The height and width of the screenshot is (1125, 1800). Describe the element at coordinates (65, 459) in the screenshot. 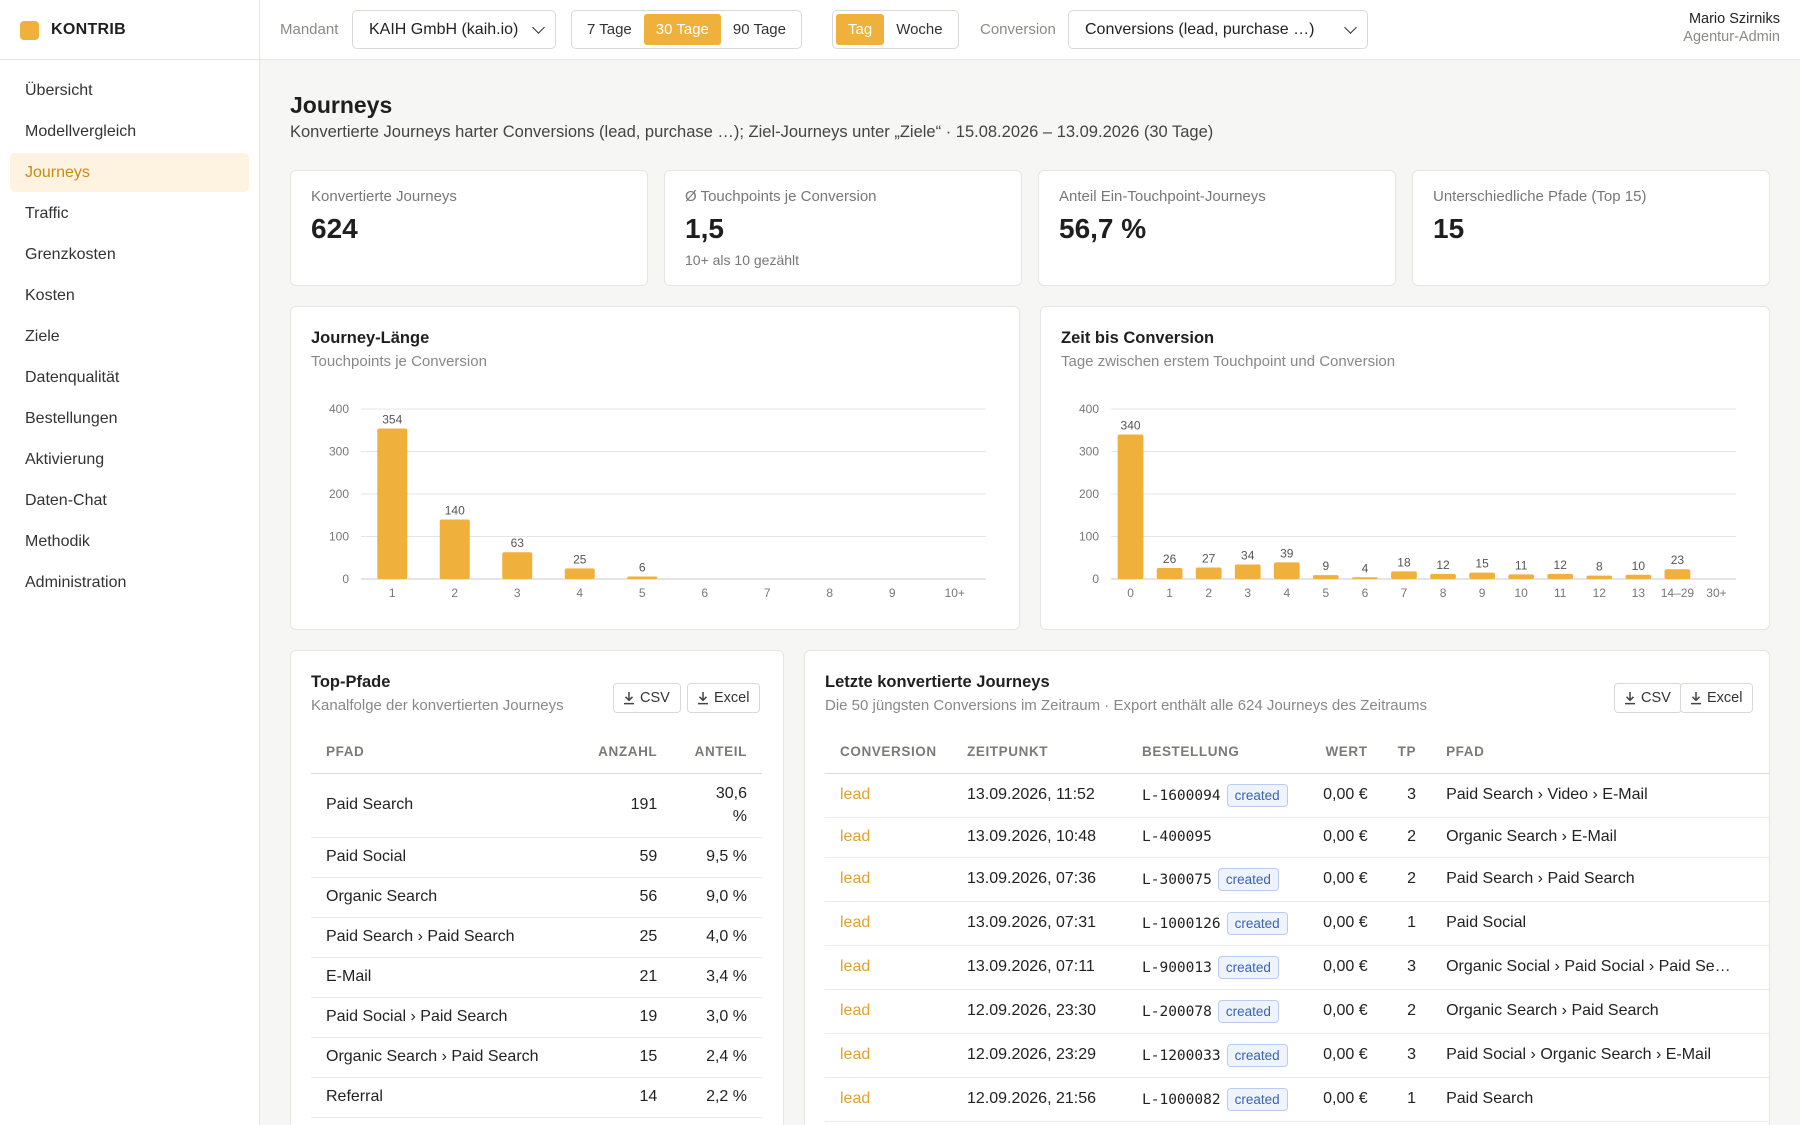

I see `sidebar-item-aktivierung: Aktivierung` at that location.